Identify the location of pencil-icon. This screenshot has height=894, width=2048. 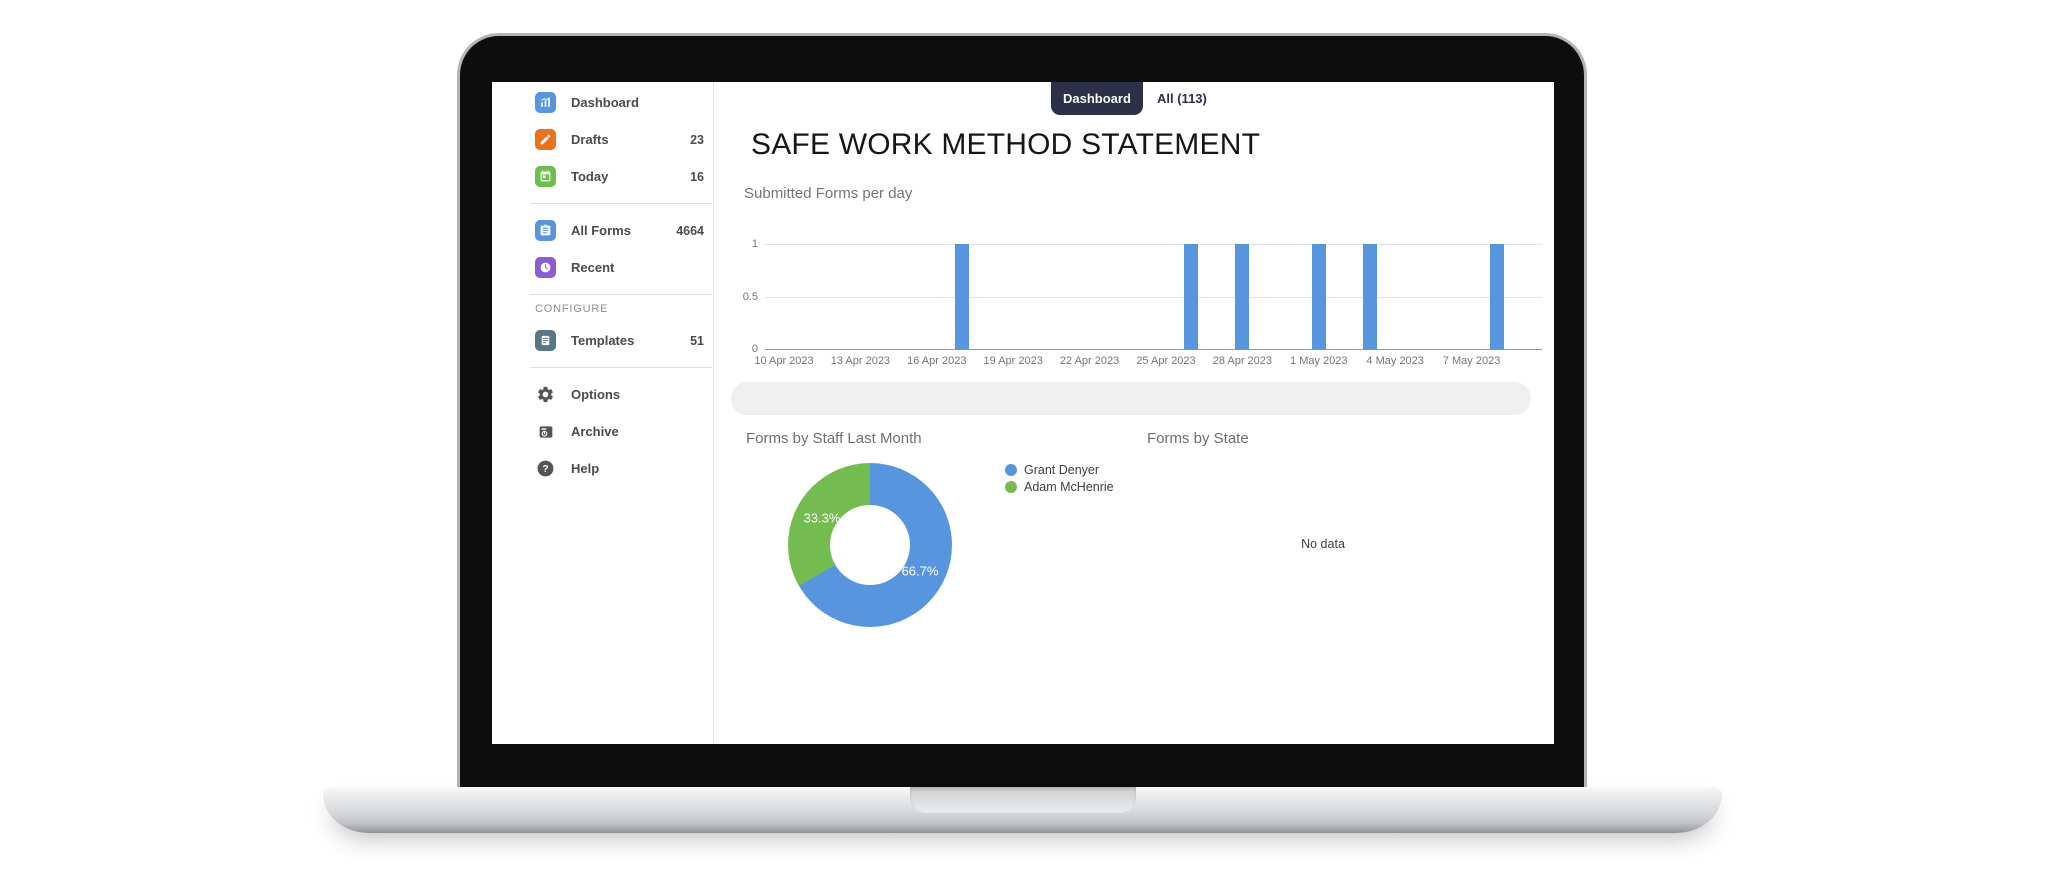
(545, 139).